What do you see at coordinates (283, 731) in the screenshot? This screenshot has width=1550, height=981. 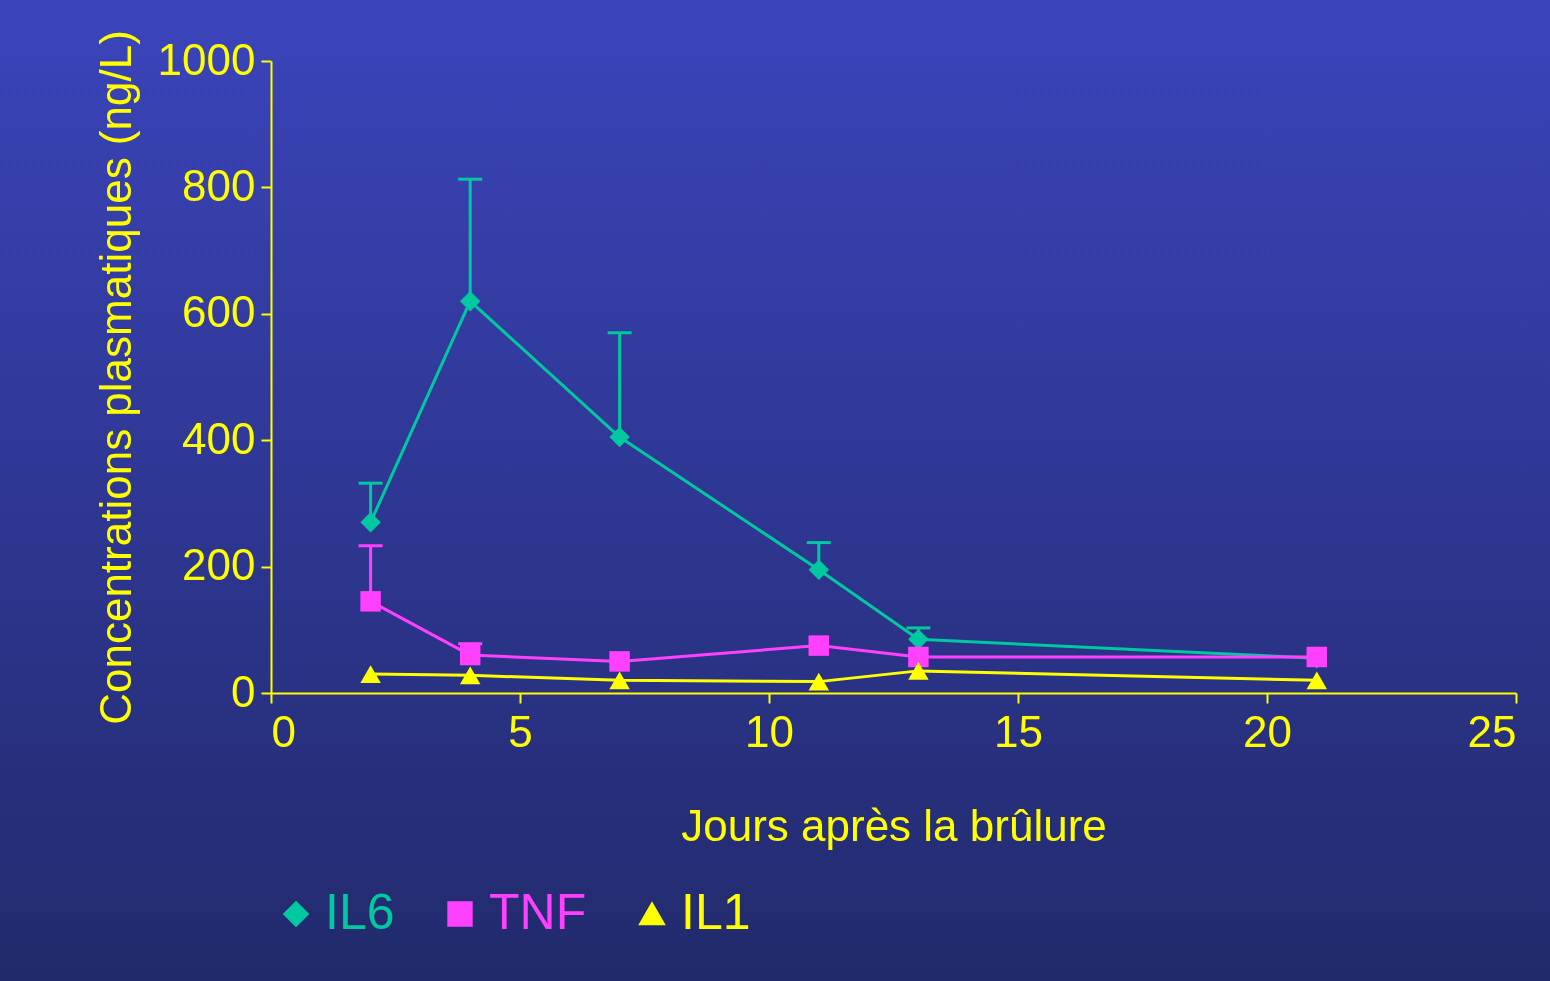 I see `x-tick-label: 0` at bounding box center [283, 731].